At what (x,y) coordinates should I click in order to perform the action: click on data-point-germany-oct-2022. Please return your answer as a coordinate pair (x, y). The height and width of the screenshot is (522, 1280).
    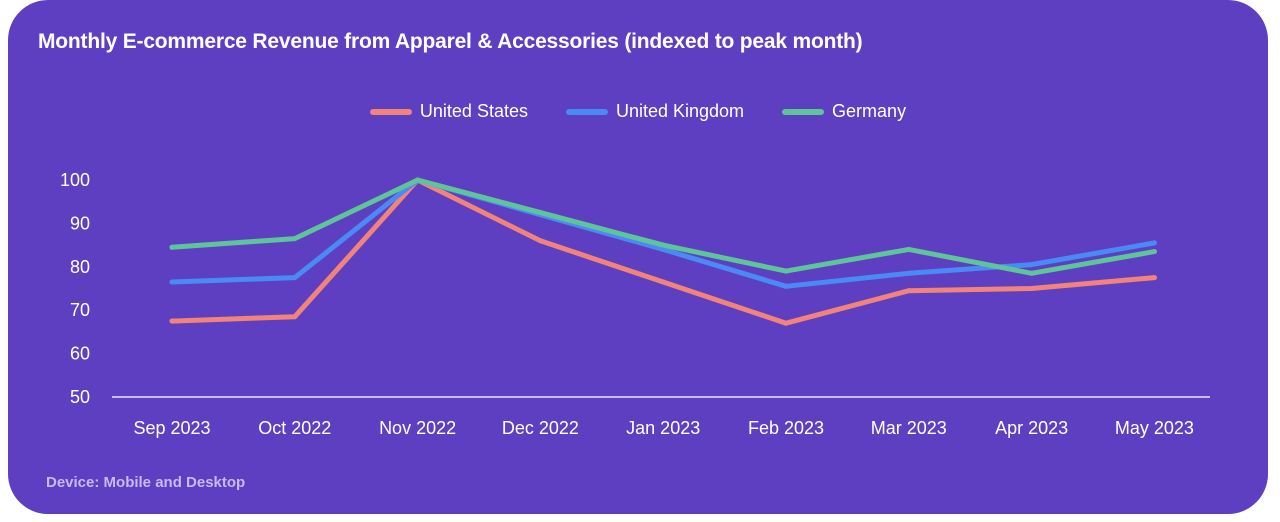
    Looking at the image, I should click on (295, 239).